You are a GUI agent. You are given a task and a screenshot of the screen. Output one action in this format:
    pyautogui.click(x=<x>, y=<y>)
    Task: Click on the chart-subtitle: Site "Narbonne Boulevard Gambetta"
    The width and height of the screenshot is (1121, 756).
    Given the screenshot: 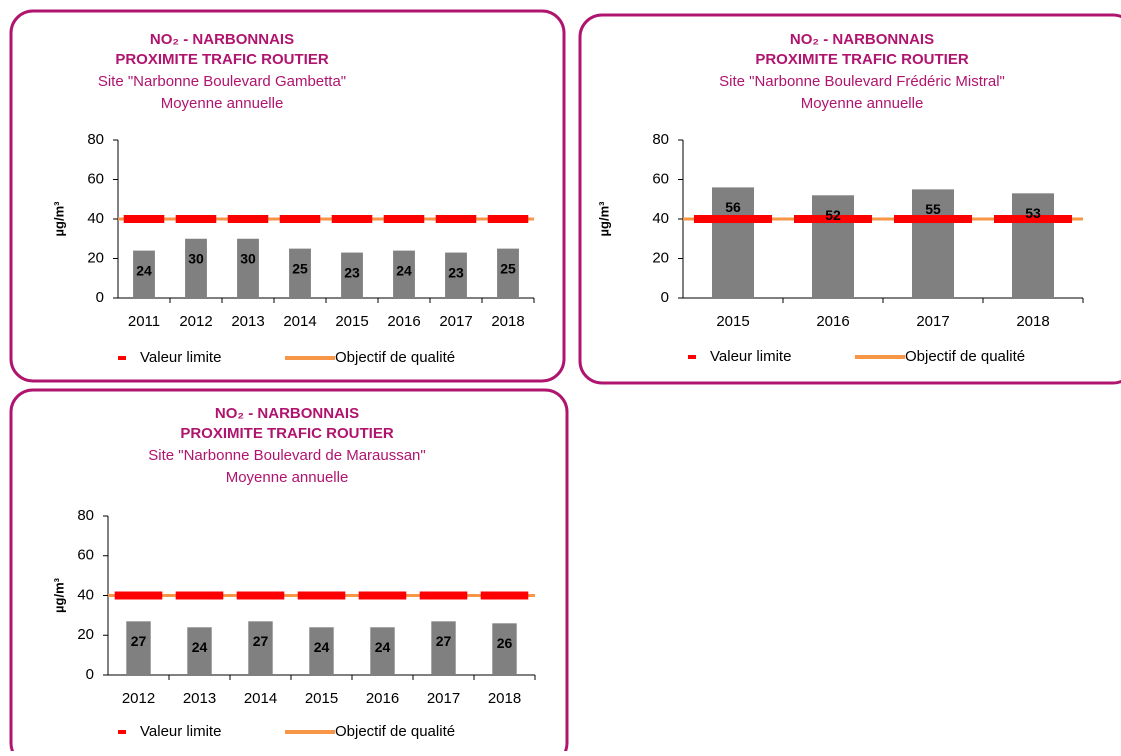 What is the action you would take?
    pyautogui.click(x=222, y=81)
    